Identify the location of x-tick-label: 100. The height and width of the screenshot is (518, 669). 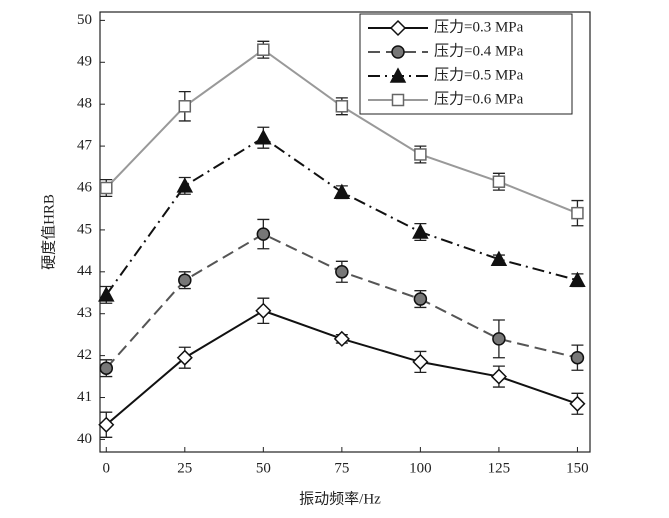
(420, 468).